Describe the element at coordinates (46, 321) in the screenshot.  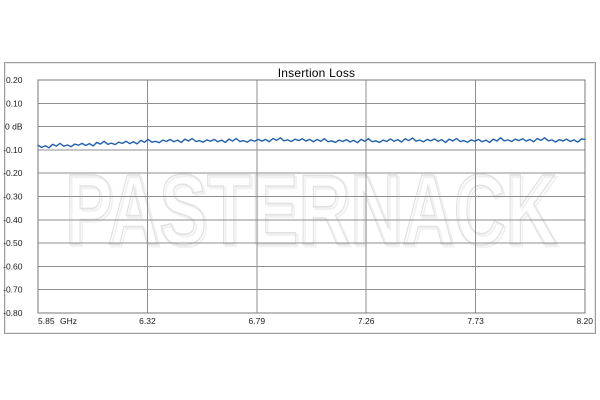
I see `x-axis-tick-label: 5.85` at that location.